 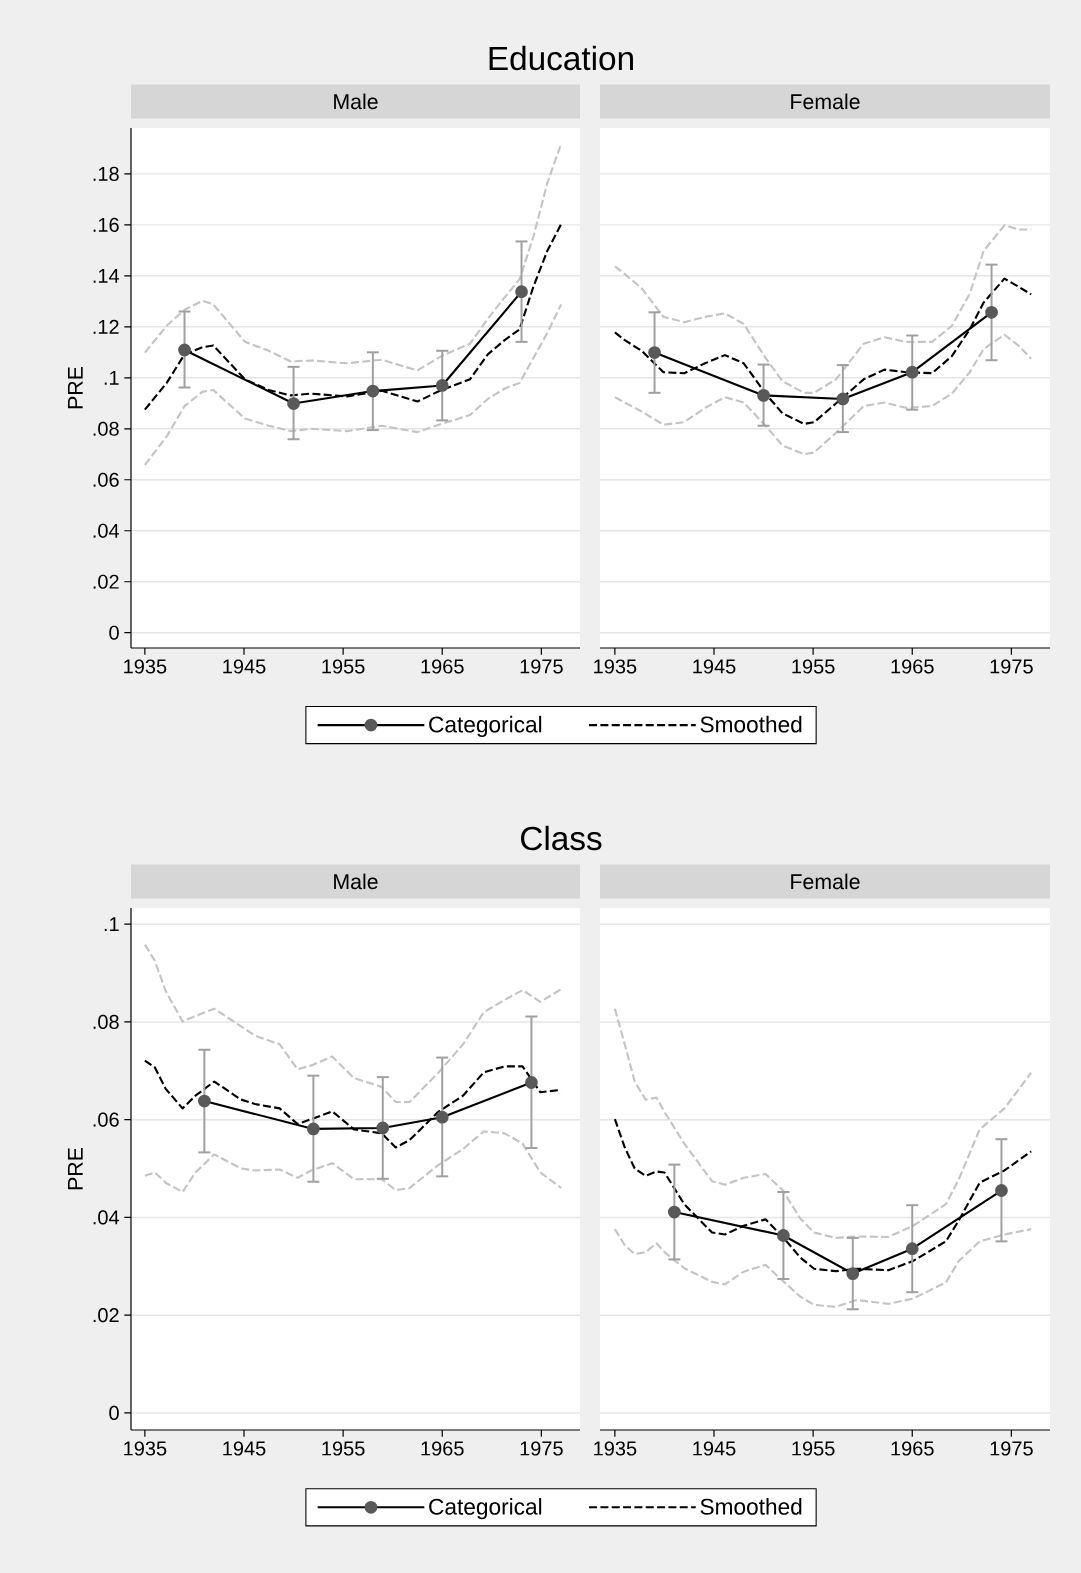 What do you see at coordinates (106, 173) in the screenshot?
I see `y-tick-label: .18` at bounding box center [106, 173].